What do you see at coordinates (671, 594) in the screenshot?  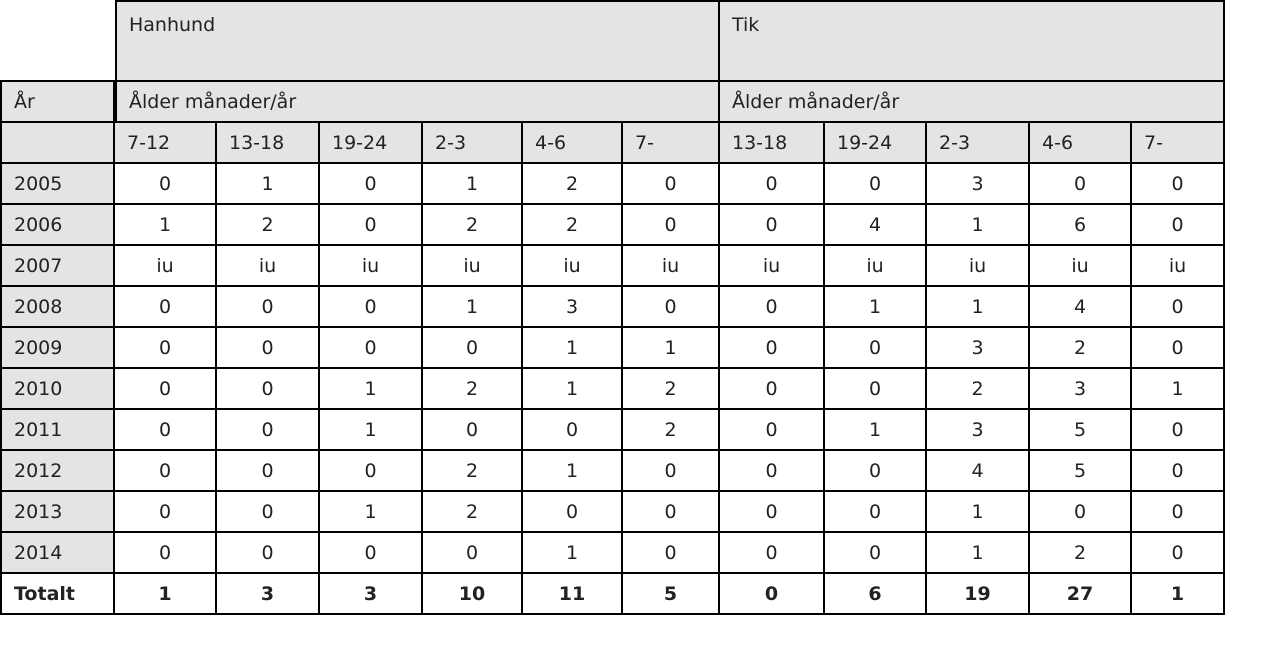 I see `total-cell: 5` at bounding box center [671, 594].